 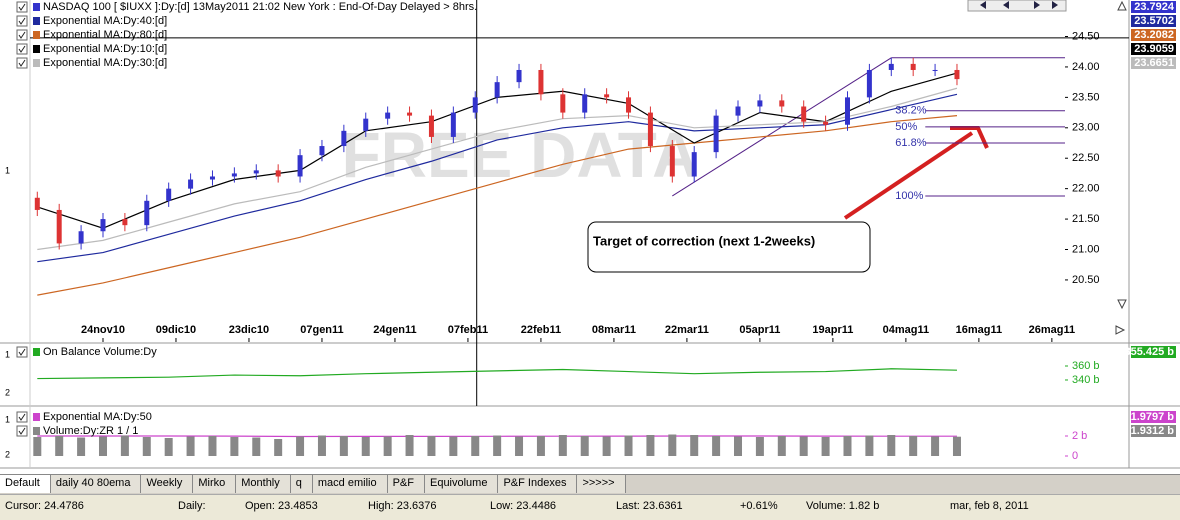 I want to click on last-value-label: 23.2082, so click(x=1154, y=35).